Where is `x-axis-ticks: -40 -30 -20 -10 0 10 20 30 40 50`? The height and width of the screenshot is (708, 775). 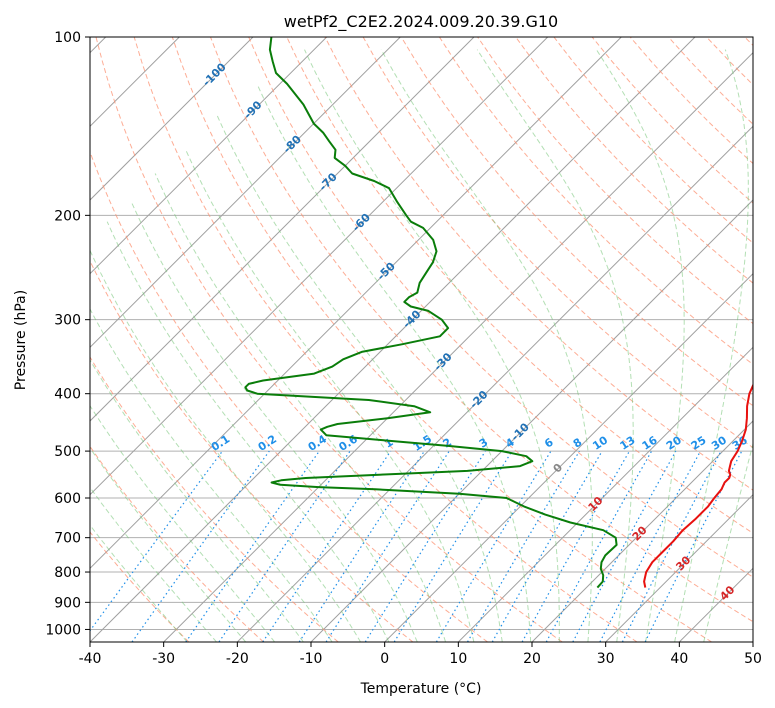 x-axis-ticks: -40 -30 -20 -10 0 10 20 30 40 50 is located at coordinates (420, 654).